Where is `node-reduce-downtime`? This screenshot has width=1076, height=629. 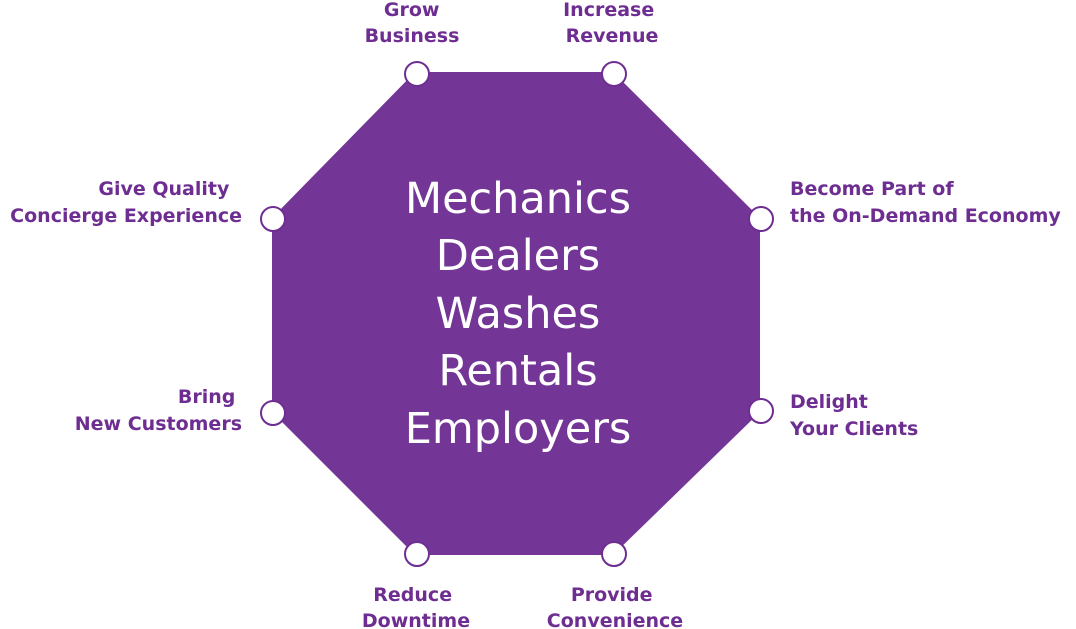 node-reduce-downtime is located at coordinates (417, 554).